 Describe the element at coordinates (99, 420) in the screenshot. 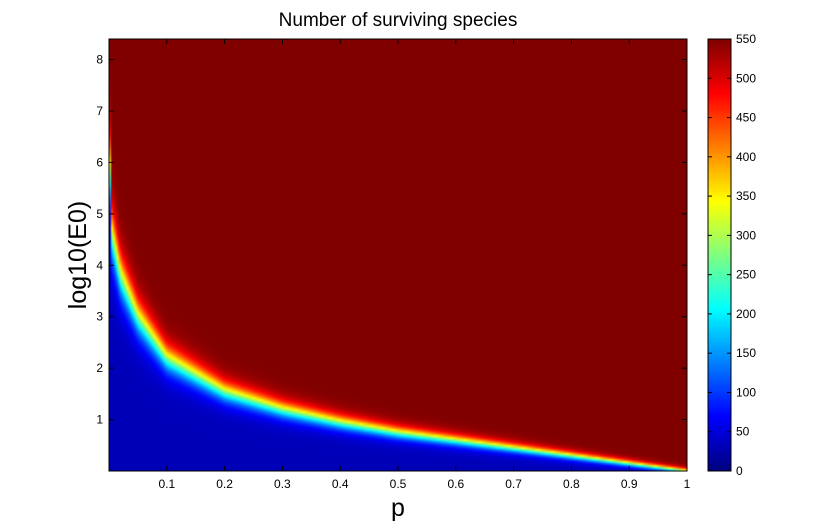

I see `y-tick-label: 1` at that location.